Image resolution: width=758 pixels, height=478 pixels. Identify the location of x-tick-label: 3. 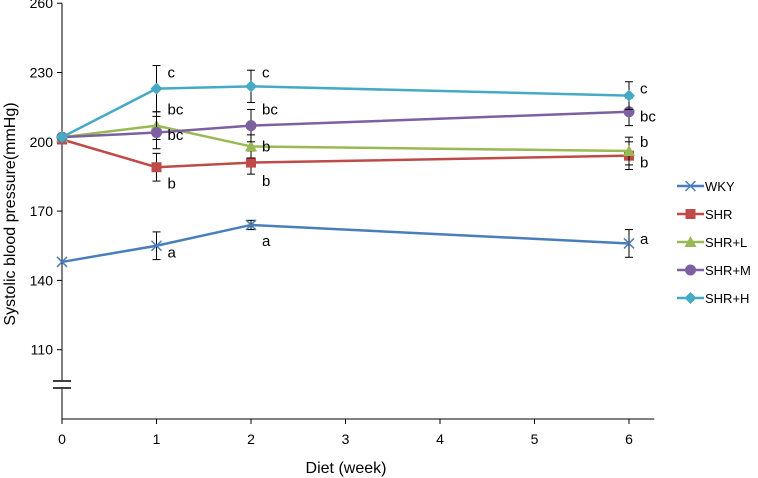
(346, 439).